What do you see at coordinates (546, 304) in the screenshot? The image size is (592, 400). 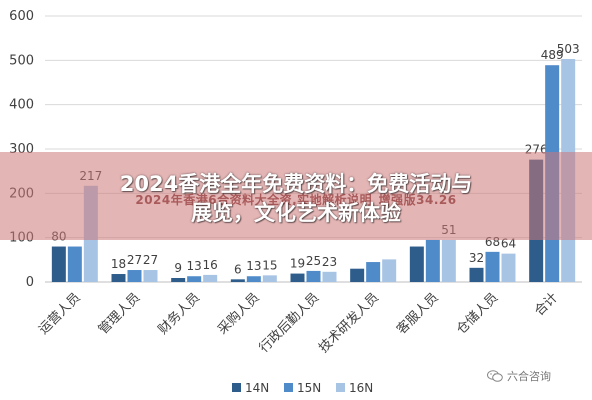 I see `x-tick-label: 合计` at bounding box center [546, 304].